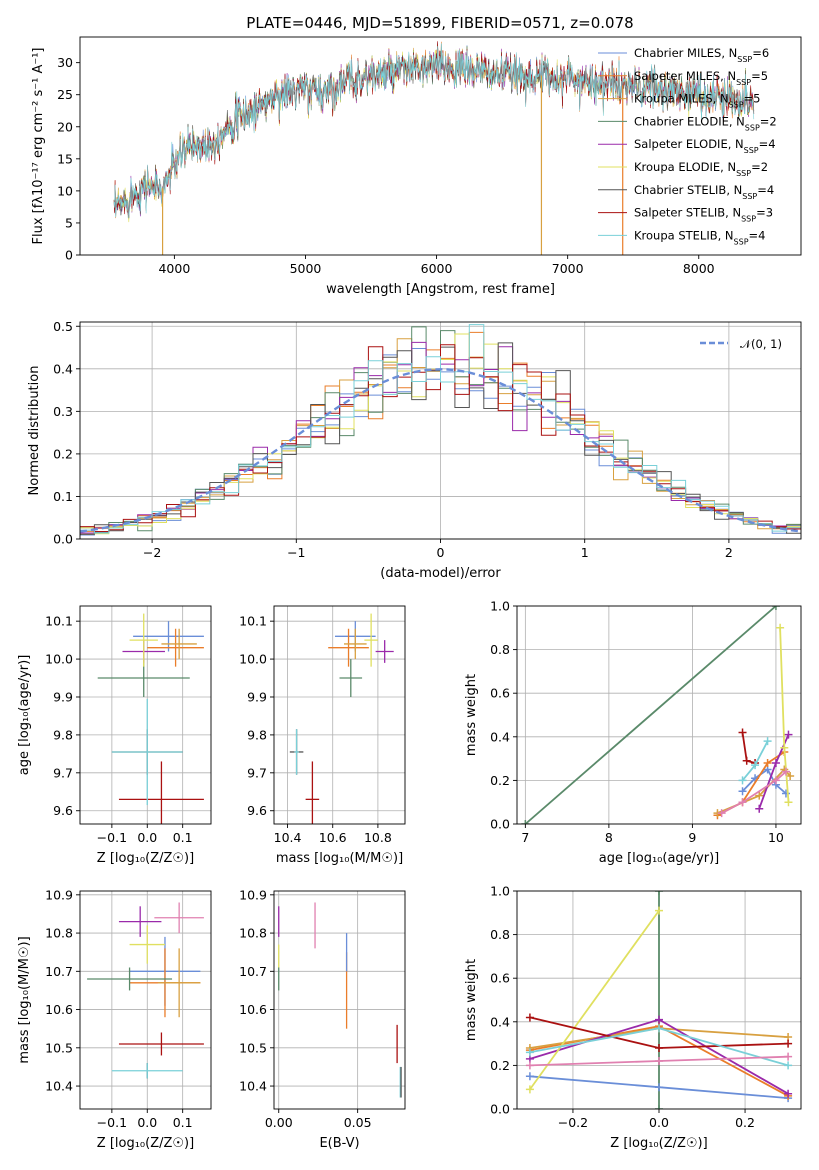 This screenshot has width=819, height=1170. Describe the element at coordinates (65, 126) in the screenshot. I see `y-tick-label: 20` at that location.